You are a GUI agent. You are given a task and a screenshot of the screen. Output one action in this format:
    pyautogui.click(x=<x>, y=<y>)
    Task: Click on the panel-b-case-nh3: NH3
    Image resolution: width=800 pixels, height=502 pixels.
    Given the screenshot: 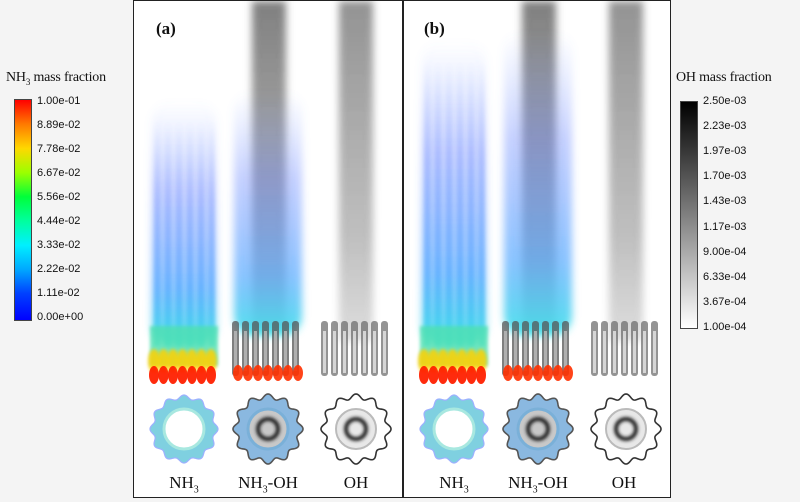 What is the action you would take?
    pyautogui.click(x=454, y=484)
    